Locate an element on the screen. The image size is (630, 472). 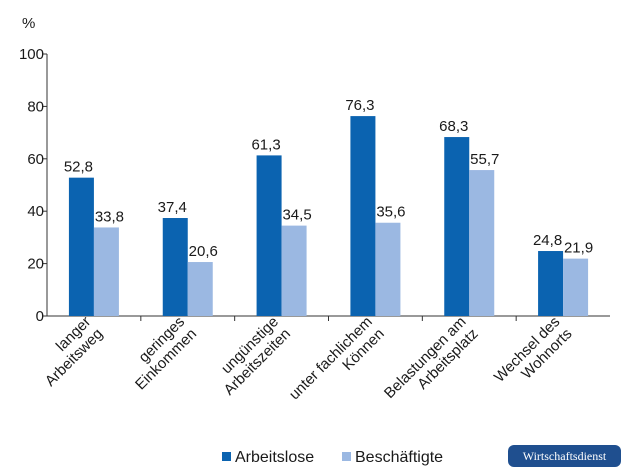
wirtschaftsdienst-badge: Wirtschaftsdienst is located at coordinates (564, 456).